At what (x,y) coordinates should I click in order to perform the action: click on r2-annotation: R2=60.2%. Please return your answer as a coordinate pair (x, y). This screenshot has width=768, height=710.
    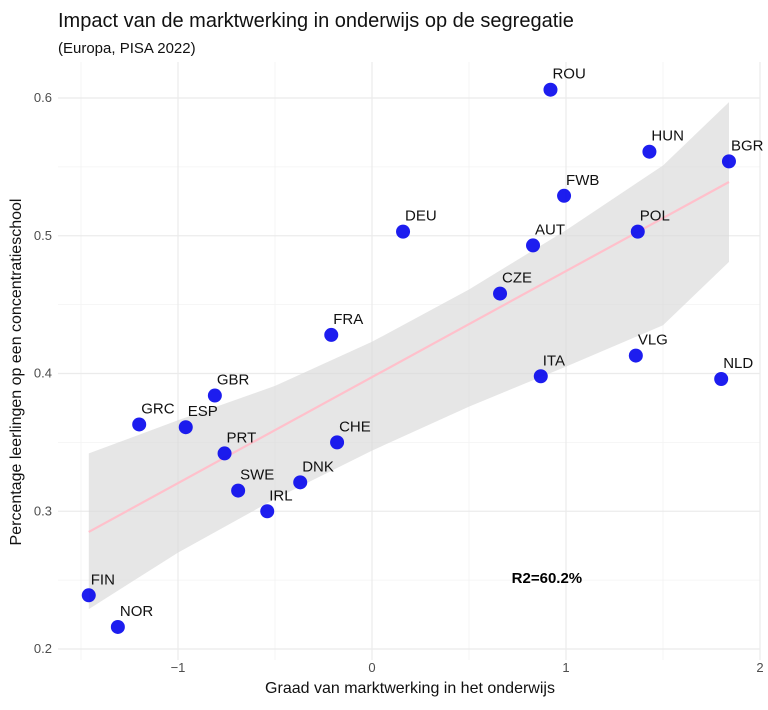
    Looking at the image, I should click on (547, 578).